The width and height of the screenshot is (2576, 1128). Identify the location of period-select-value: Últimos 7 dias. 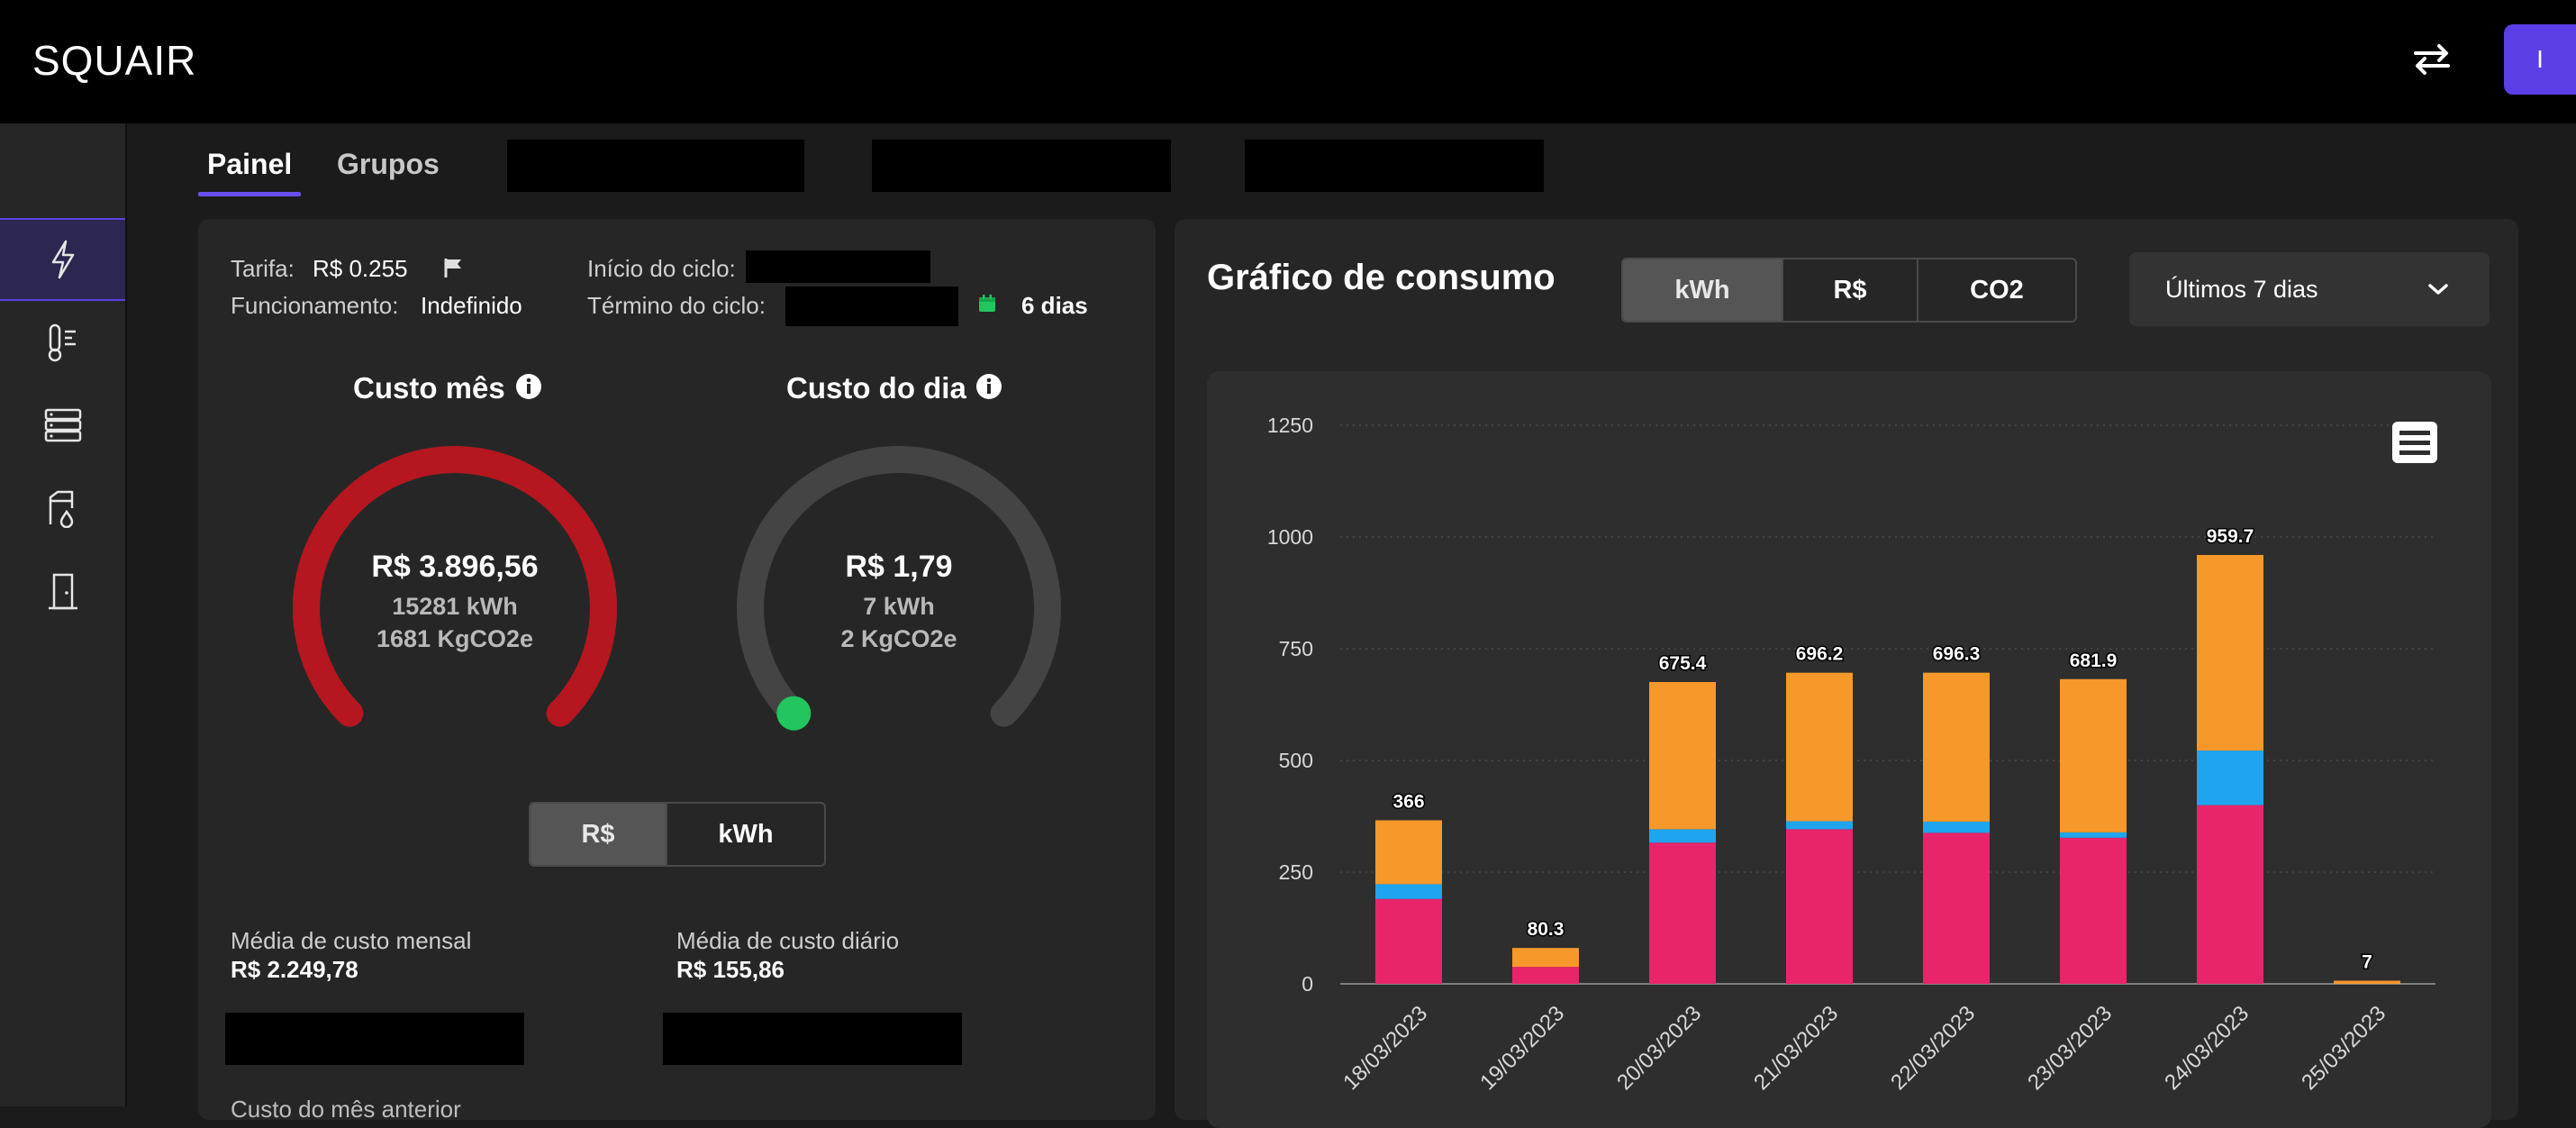
(2241, 289).